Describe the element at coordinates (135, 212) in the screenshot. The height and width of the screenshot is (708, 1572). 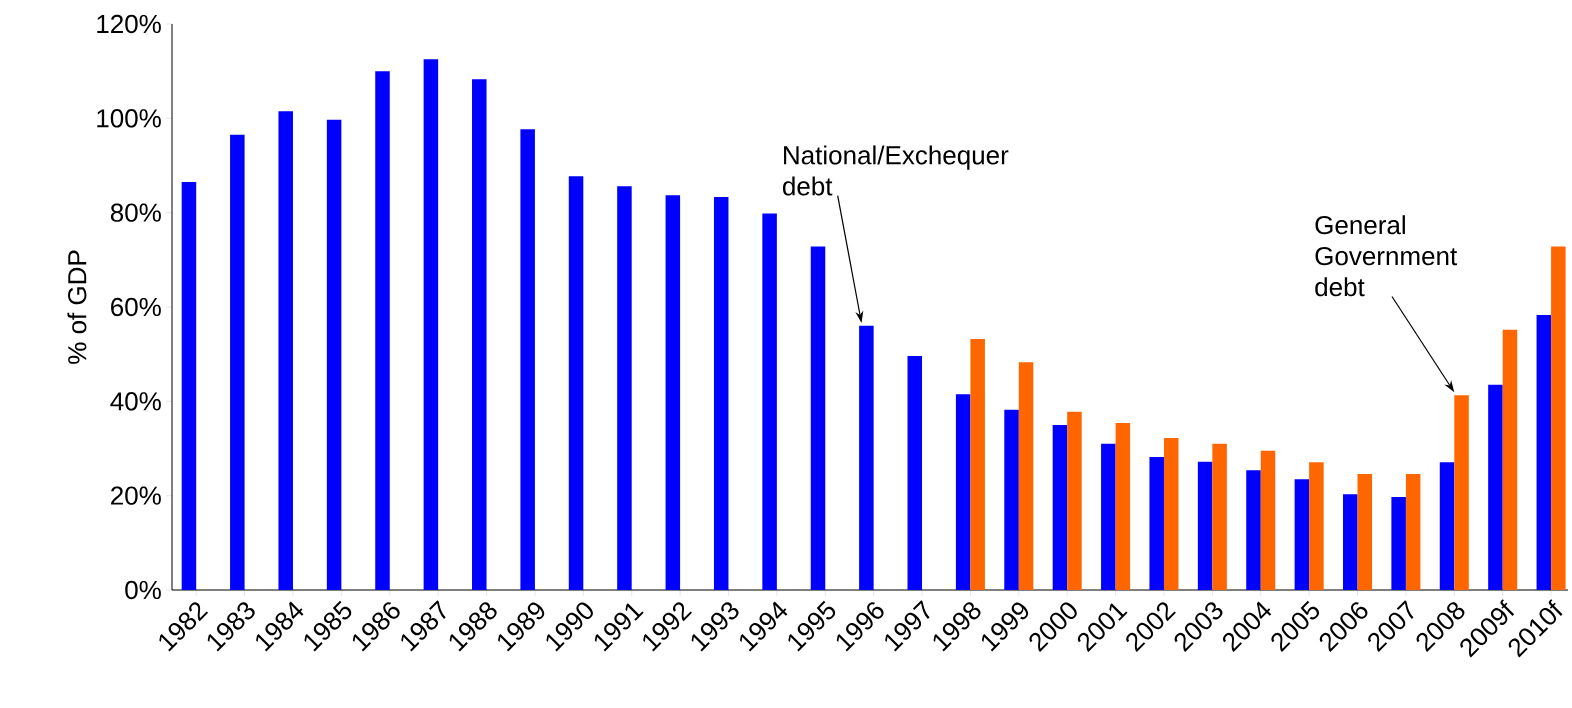
I see `y-tick-label: 80%` at that location.